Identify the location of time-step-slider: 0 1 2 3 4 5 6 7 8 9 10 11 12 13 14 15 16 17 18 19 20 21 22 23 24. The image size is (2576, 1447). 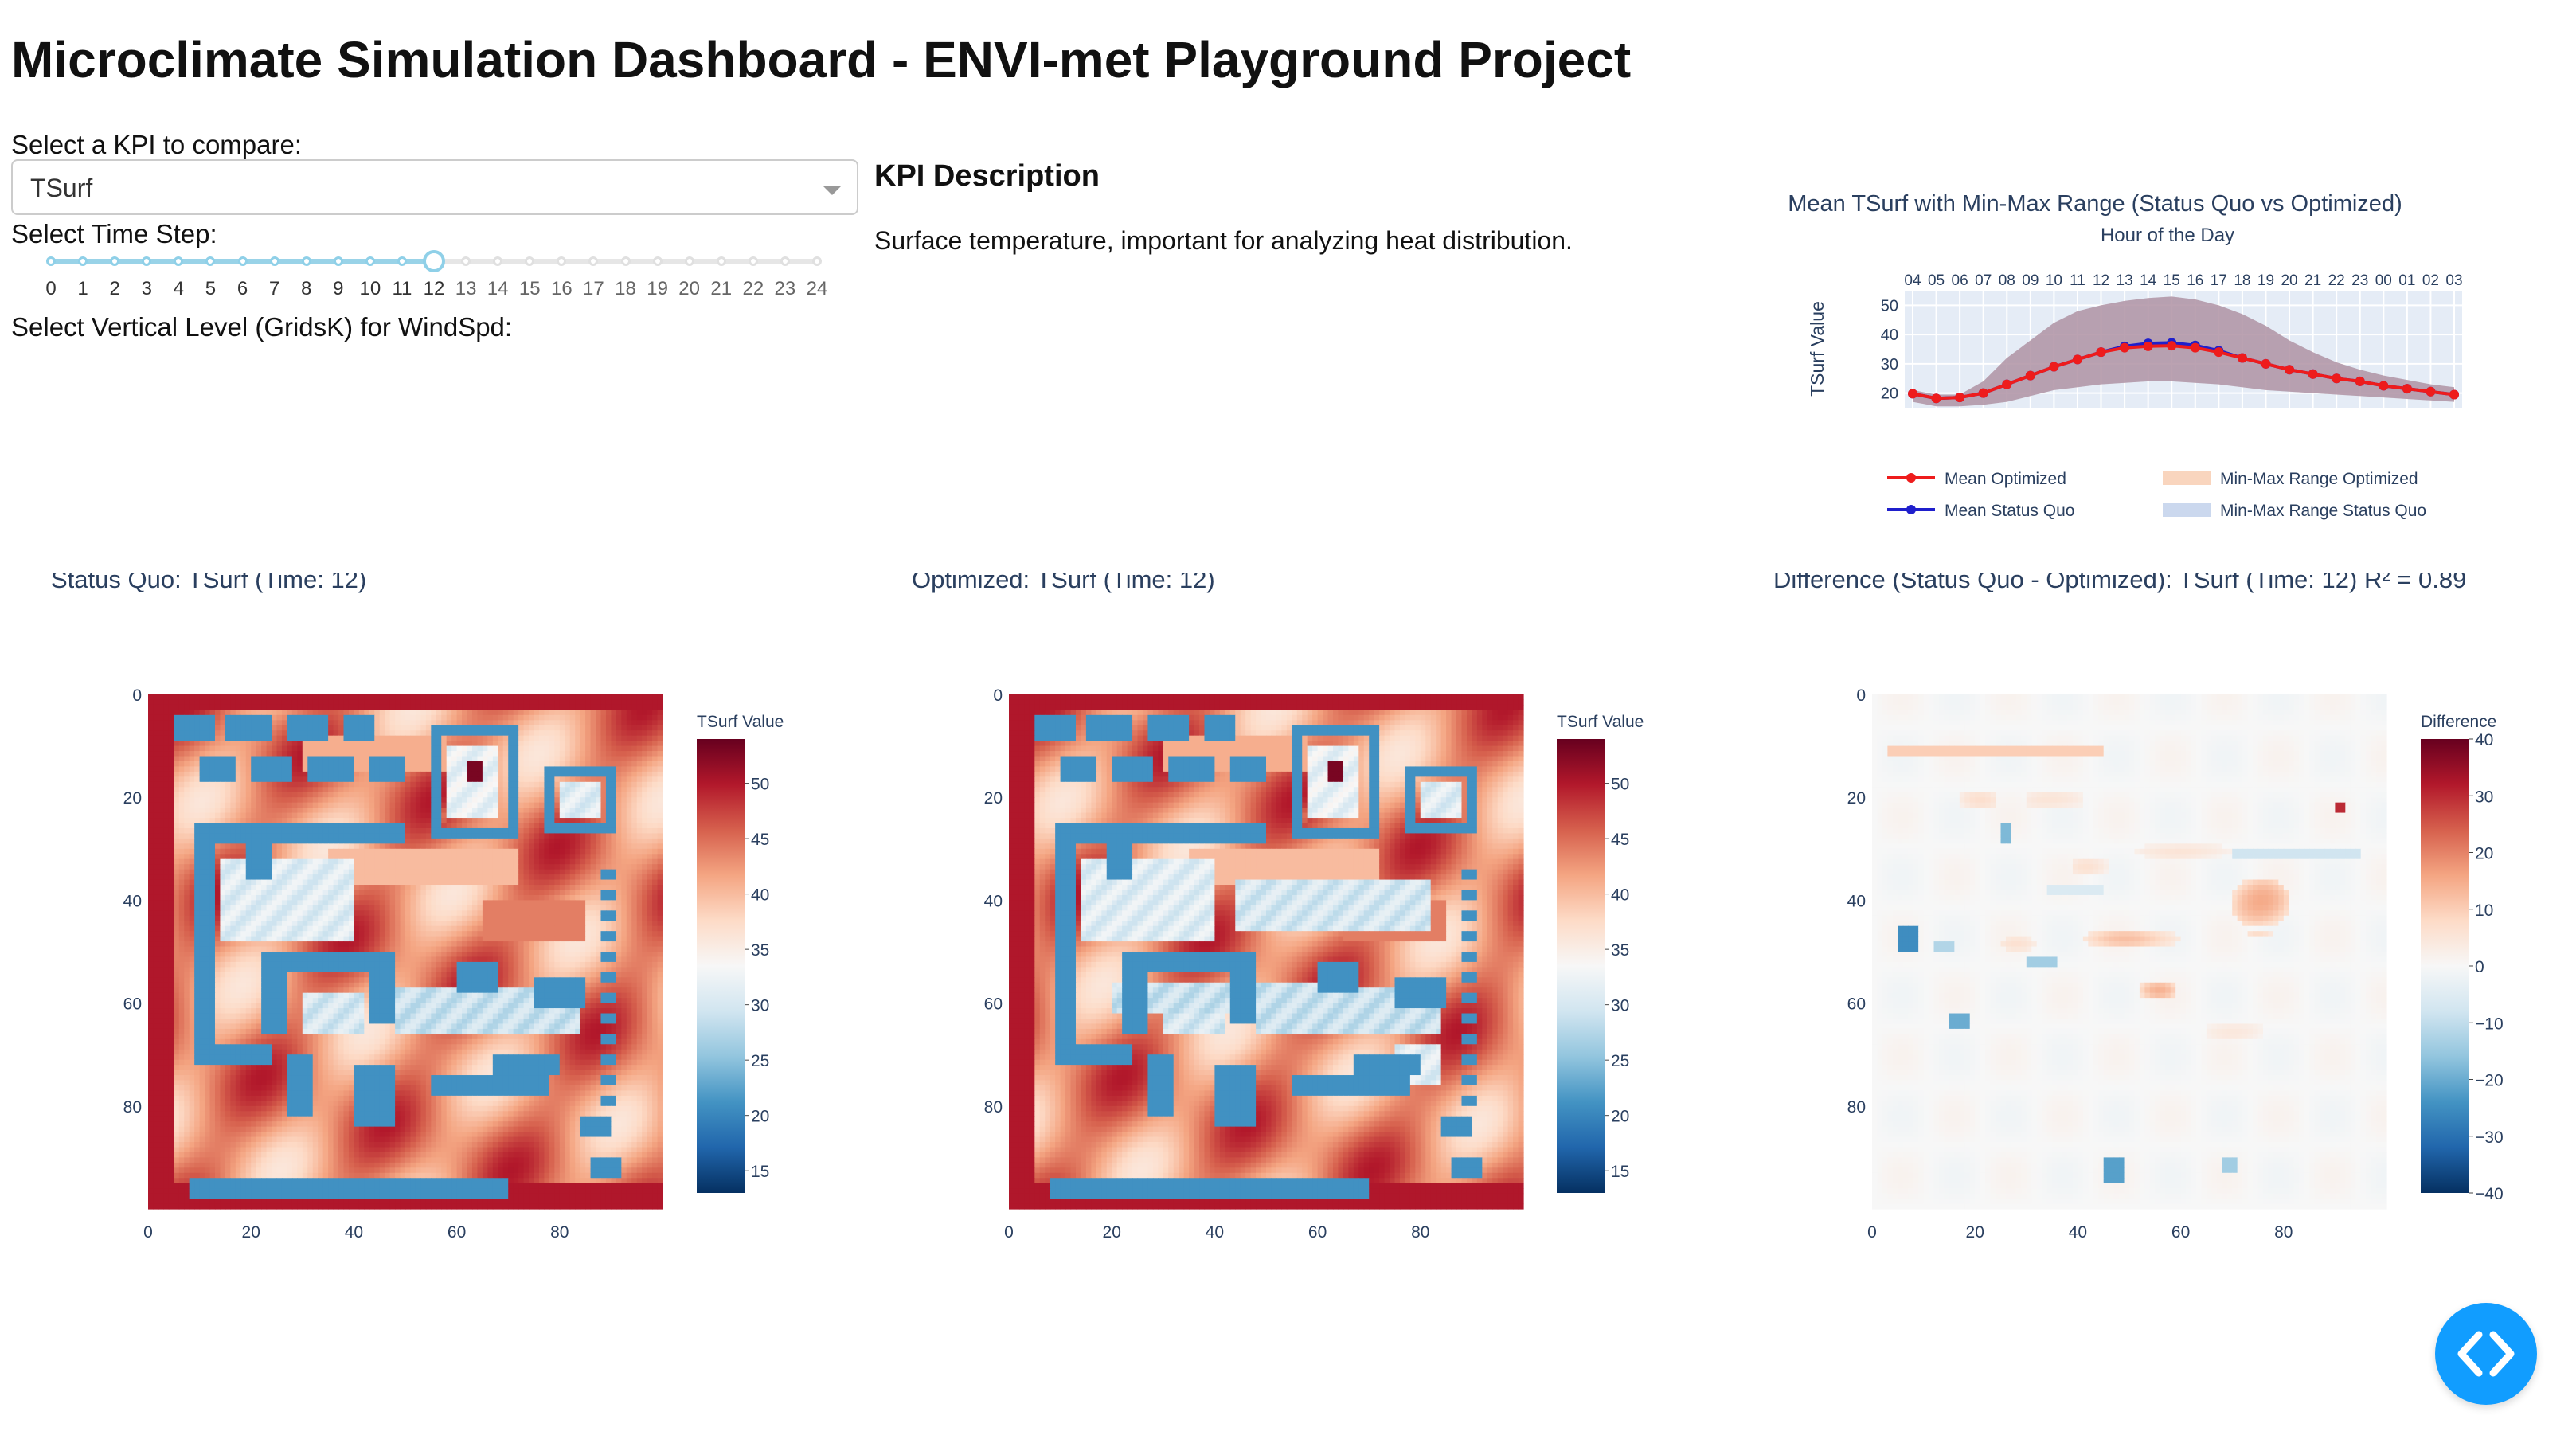
(434, 271).